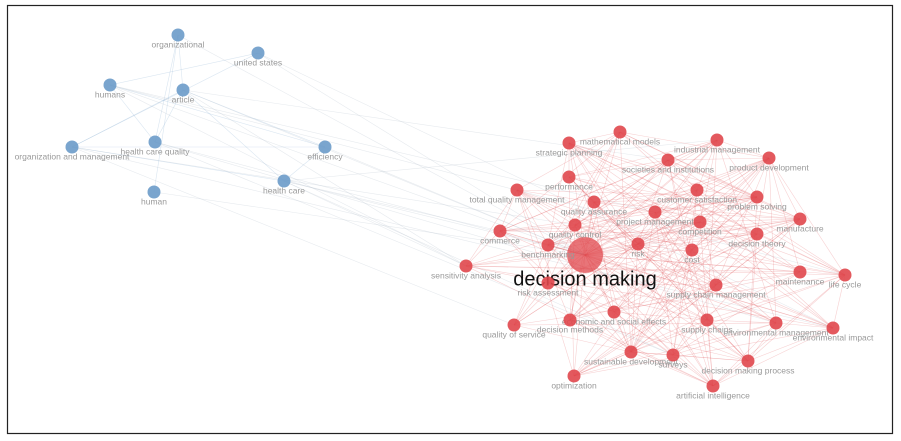 This screenshot has height=441, width=901. What do you see at coordinates (631, 361) in the screenshot?
I see `node-label: sustainable development` at bounding box center [631, 361].